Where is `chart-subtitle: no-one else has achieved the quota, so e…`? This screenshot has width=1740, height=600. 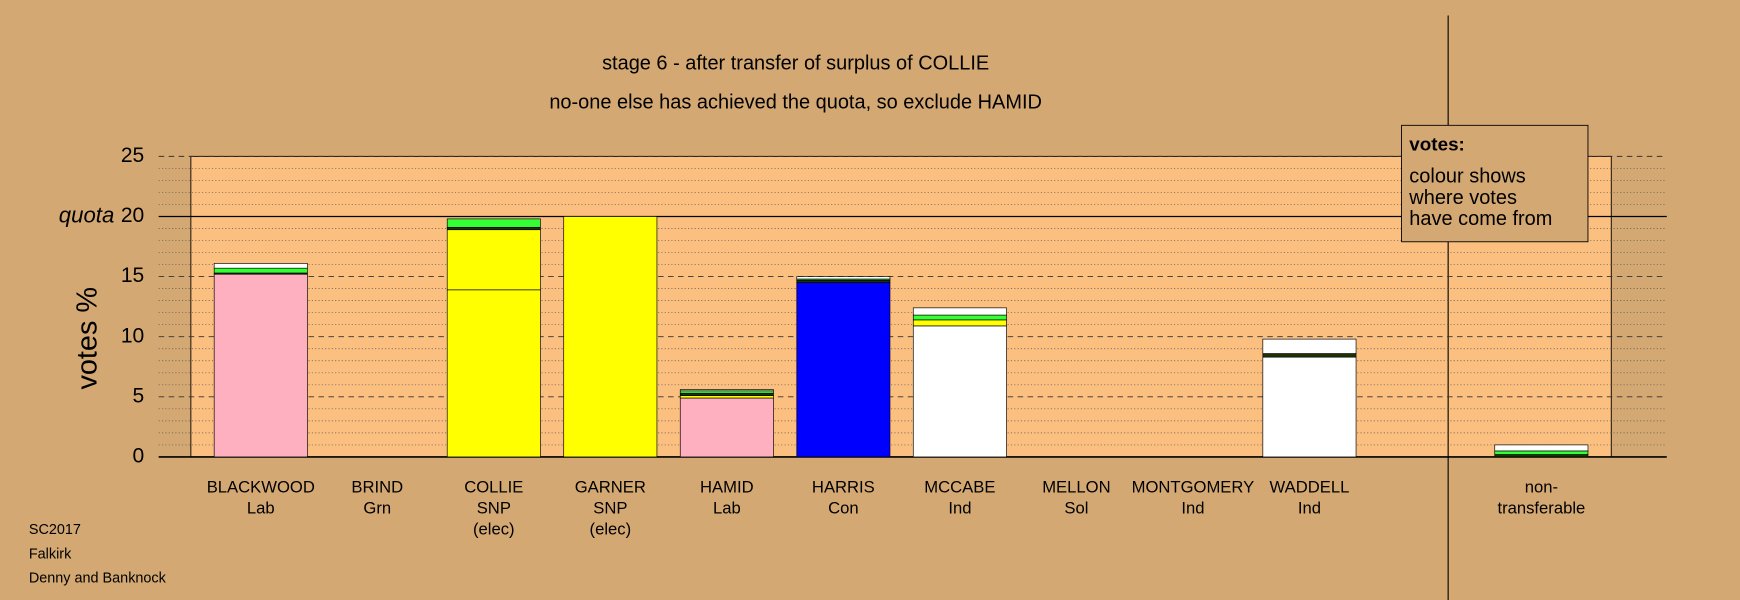 chart-subtitle: no-one else has achieved the quota, so e… is located at coordinates (795, 102).